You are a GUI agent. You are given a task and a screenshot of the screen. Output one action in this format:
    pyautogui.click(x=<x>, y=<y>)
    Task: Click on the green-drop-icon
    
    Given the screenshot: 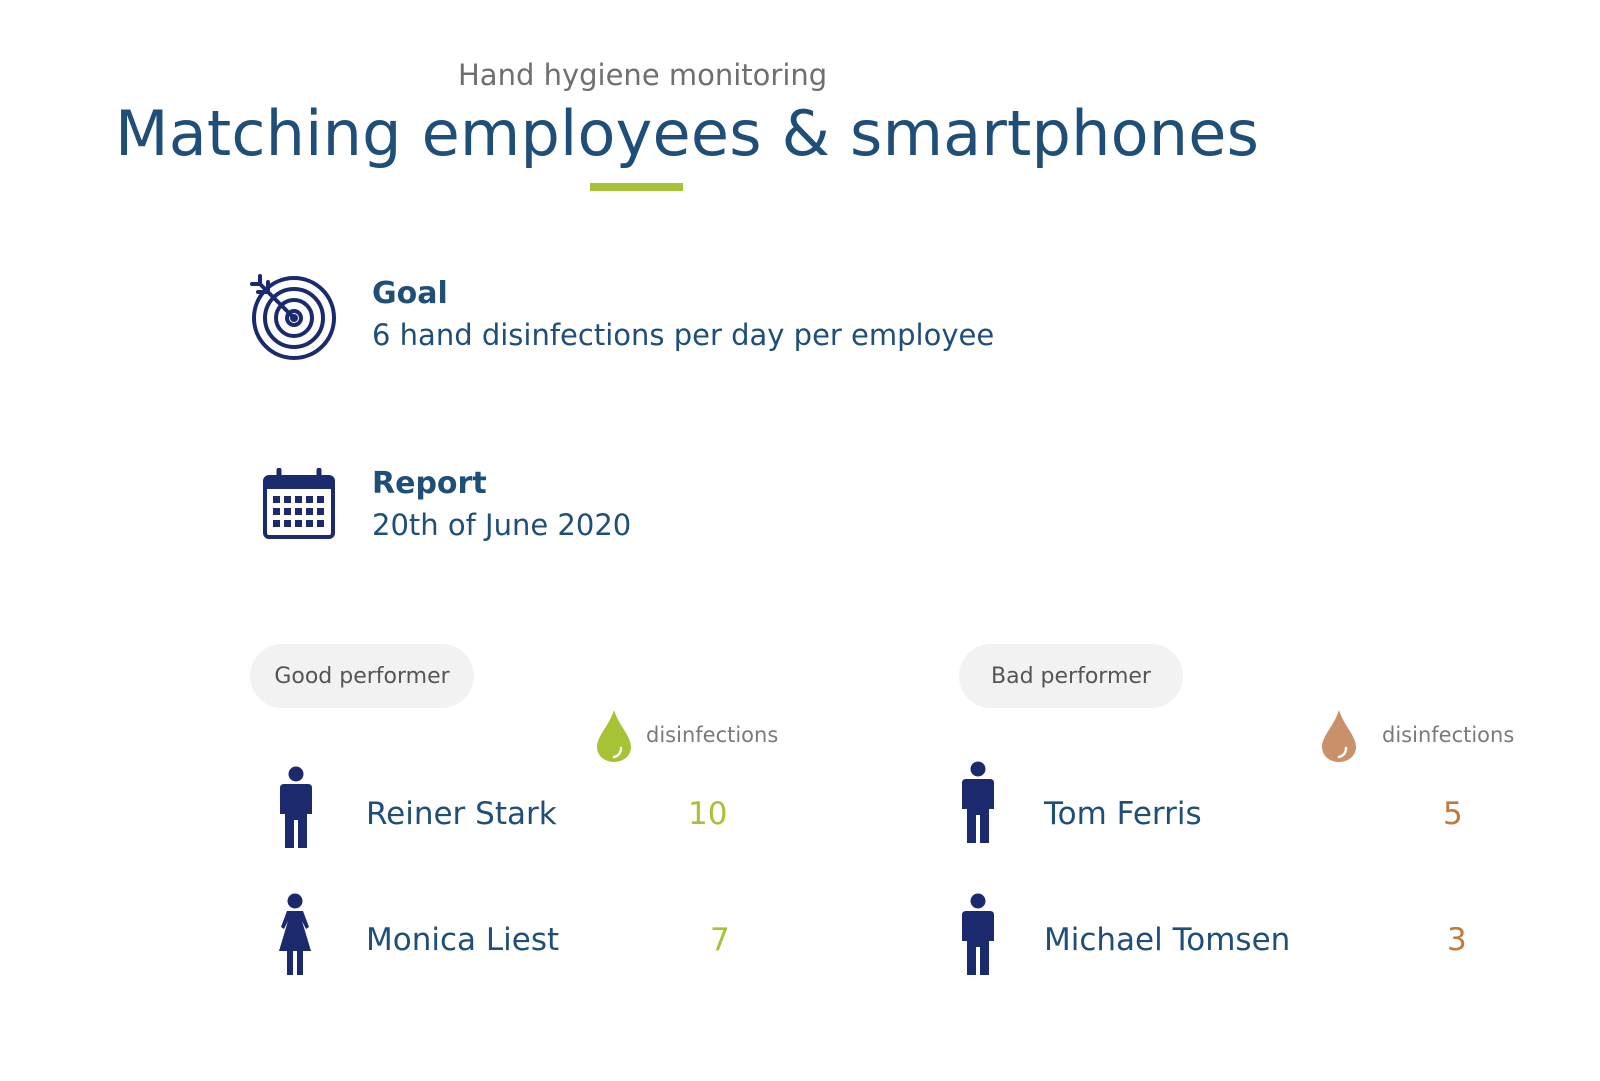 What is the action you would take?
    pyautogui.click(x=614, y=736)
    